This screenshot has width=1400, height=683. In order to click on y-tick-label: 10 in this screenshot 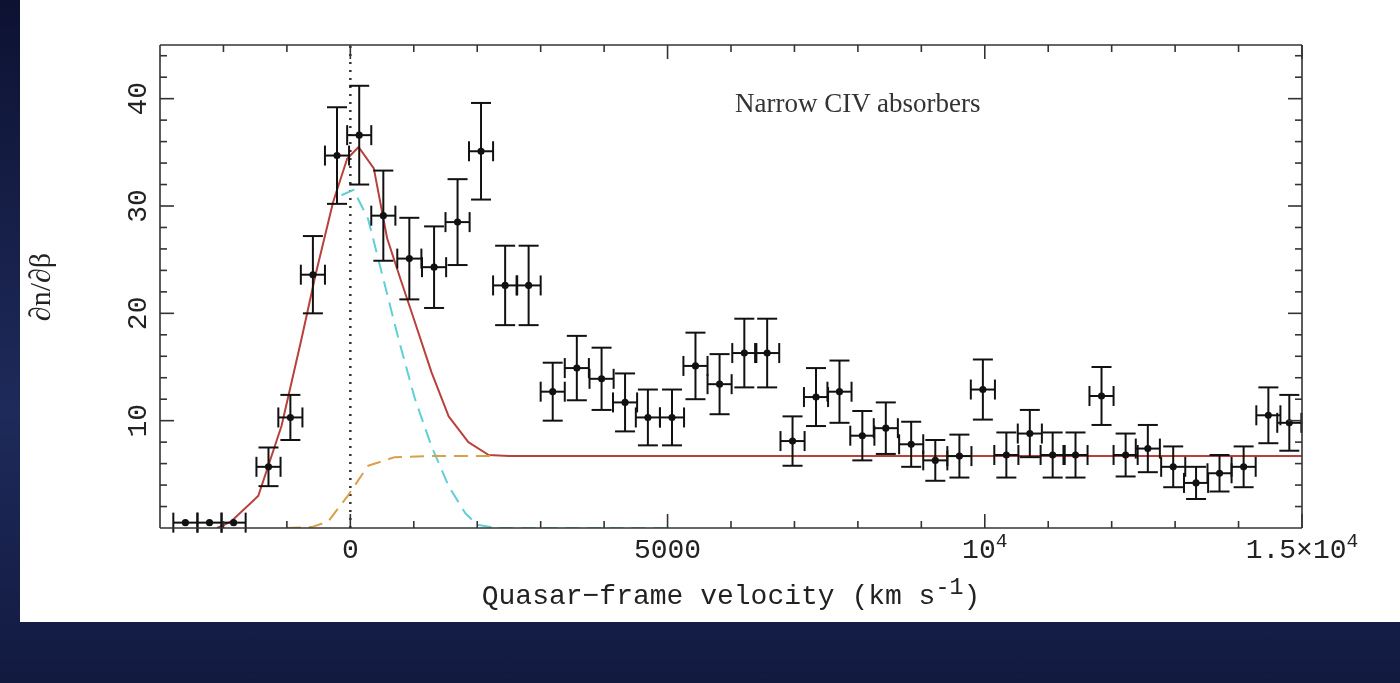, I will do `click(138, 420)`.